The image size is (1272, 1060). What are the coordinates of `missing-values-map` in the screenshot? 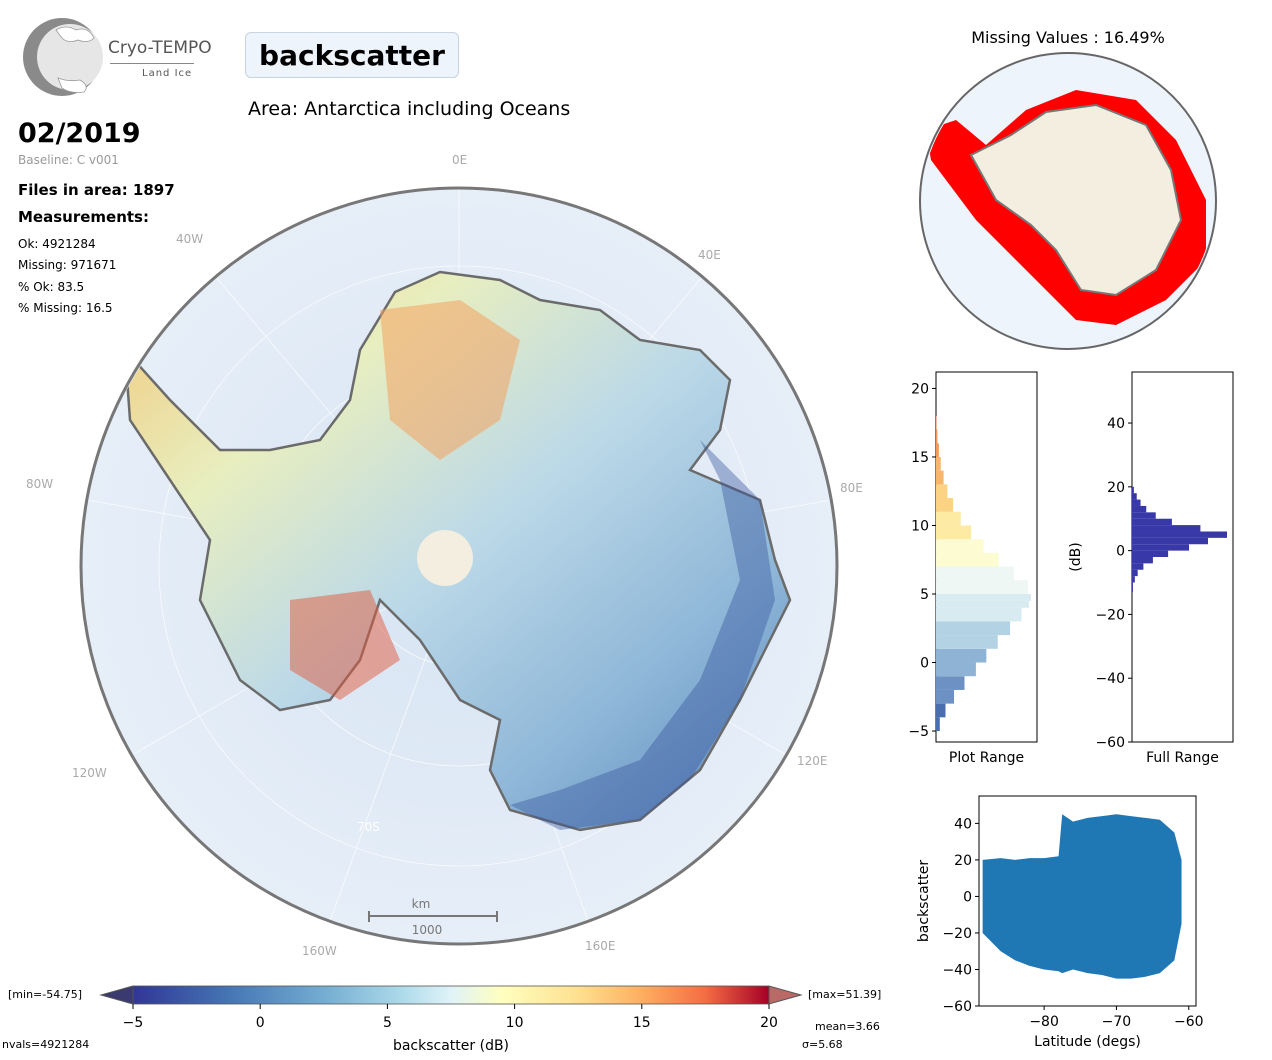 It's located at (1068, 201).